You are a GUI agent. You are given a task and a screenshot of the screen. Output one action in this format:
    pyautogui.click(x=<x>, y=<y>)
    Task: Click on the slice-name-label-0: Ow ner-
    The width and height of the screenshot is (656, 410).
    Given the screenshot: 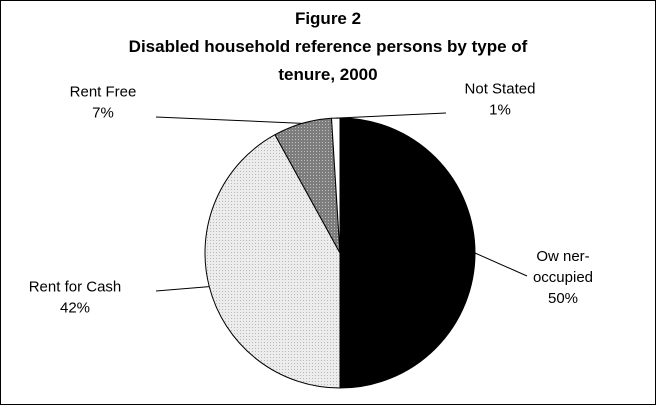 What is the action you would take?
    pyautogui.click(x=562, y=256)
    